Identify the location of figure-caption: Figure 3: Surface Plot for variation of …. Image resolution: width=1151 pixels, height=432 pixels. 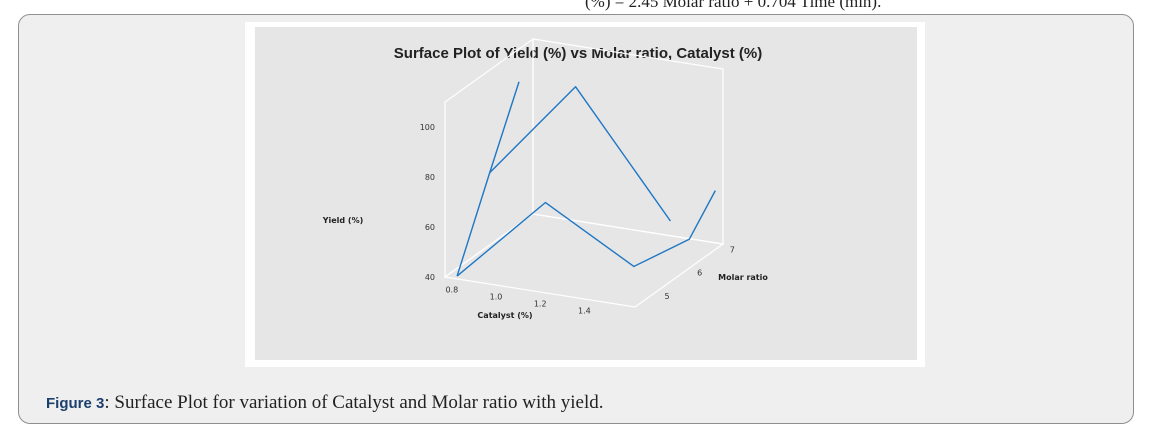
(325, 403).